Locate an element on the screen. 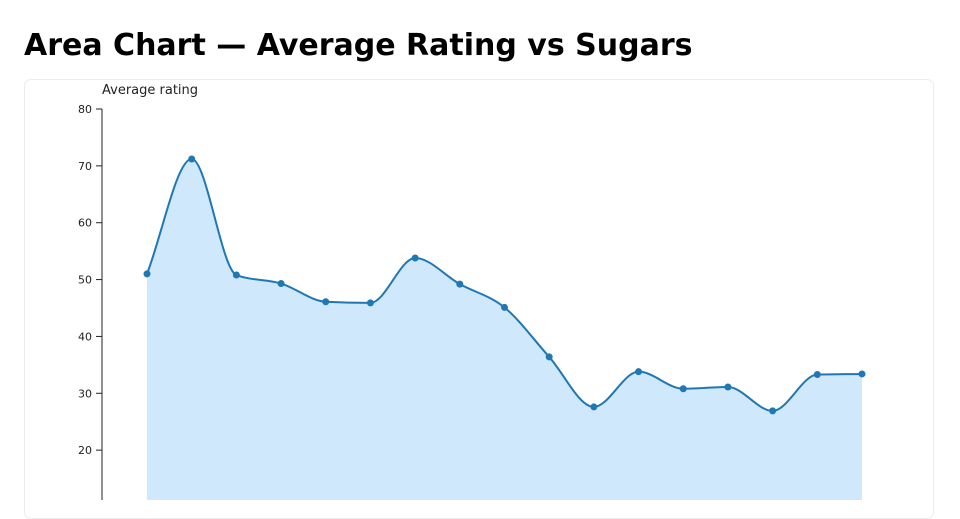 This screenshot has width=960, height=519. y-tick-label: 50 is located at coordinates (85, 280).